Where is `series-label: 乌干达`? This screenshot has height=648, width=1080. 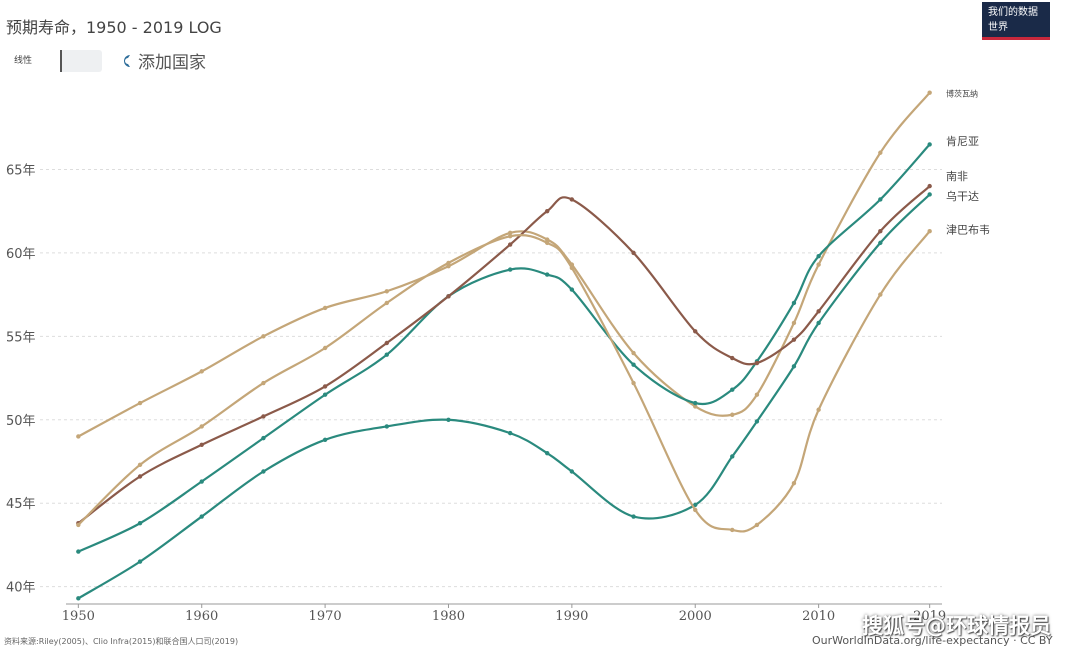 series-label: 乌干达 is located at coordinates (962, 196).